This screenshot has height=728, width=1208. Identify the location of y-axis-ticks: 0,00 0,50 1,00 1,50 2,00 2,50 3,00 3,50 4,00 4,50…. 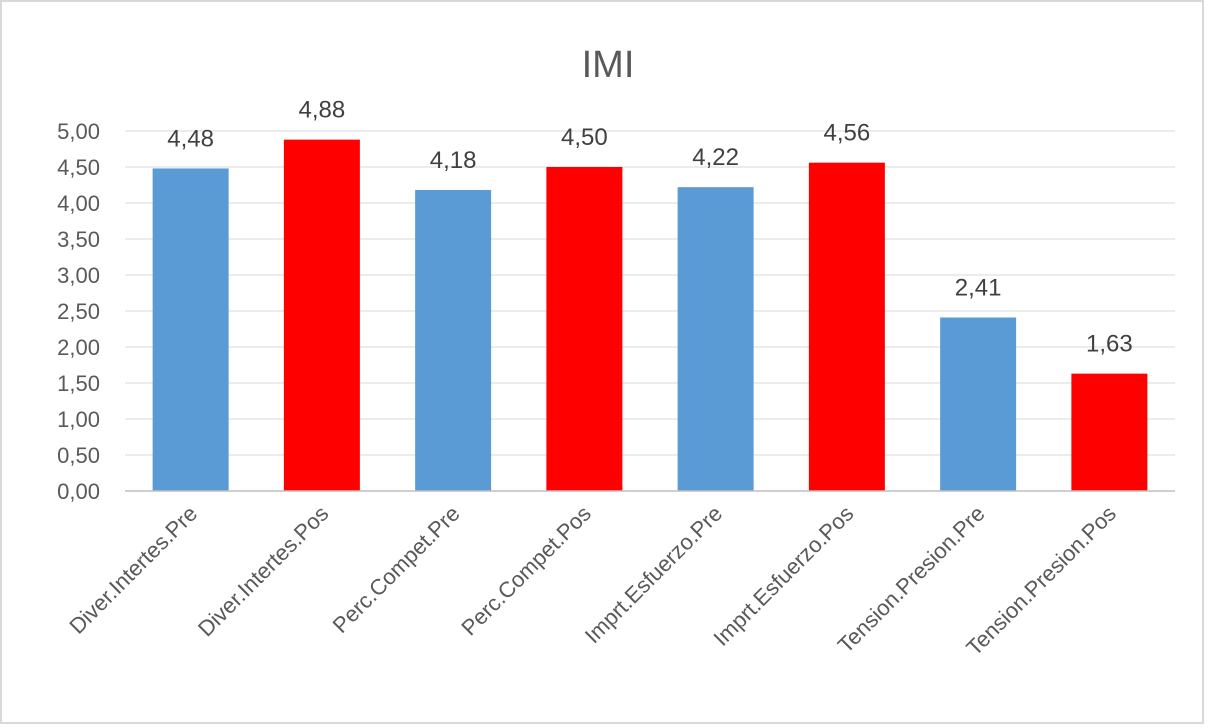
(78, 311).